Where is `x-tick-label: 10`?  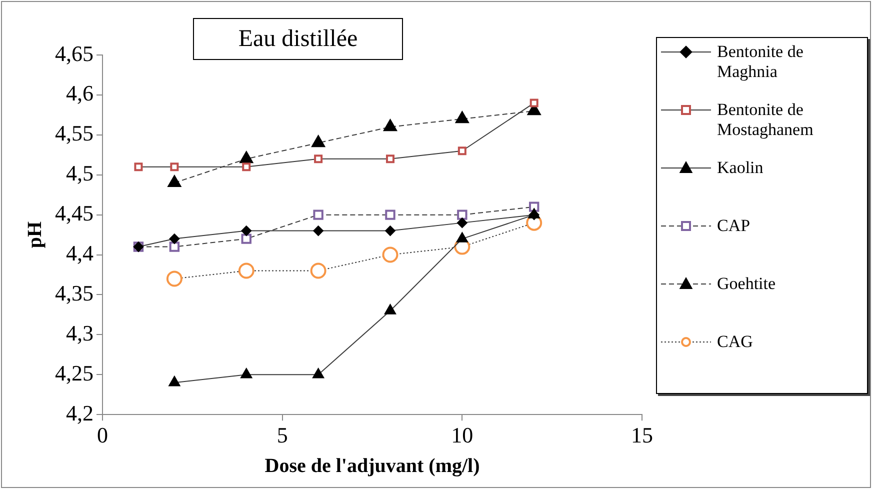
x-tick-label: 10 is located at coordinates (462, 435).